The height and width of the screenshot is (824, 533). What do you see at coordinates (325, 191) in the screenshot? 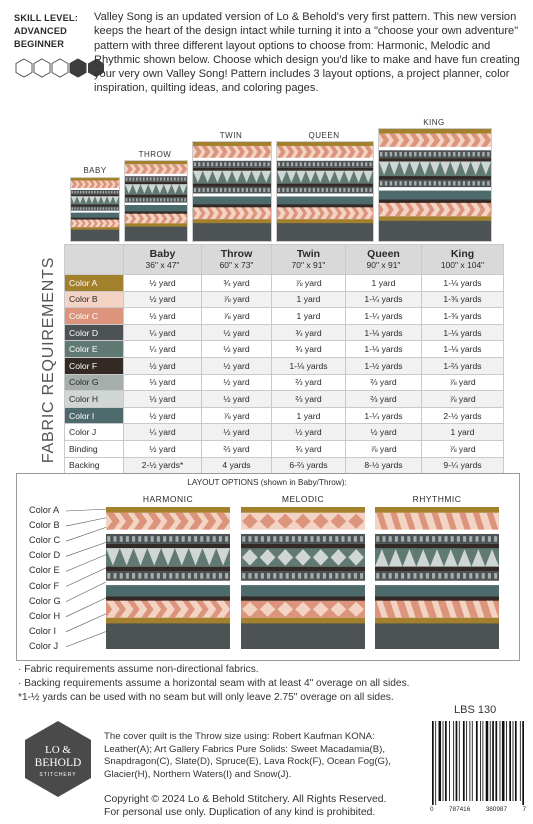
I see `quilt-preview-queen` at bounding box center [325, 191].